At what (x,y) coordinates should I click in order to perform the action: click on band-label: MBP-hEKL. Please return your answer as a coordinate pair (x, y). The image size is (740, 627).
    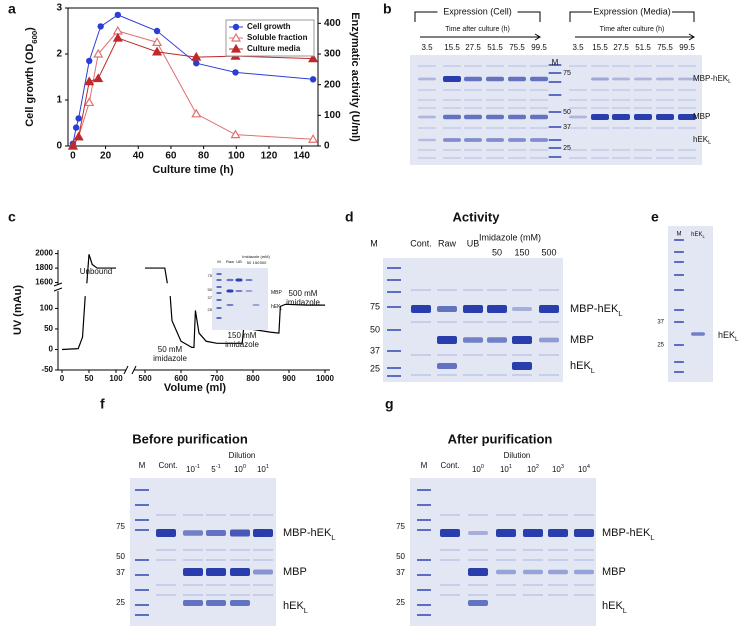
    Looking at the image, I should click on (628, 534).